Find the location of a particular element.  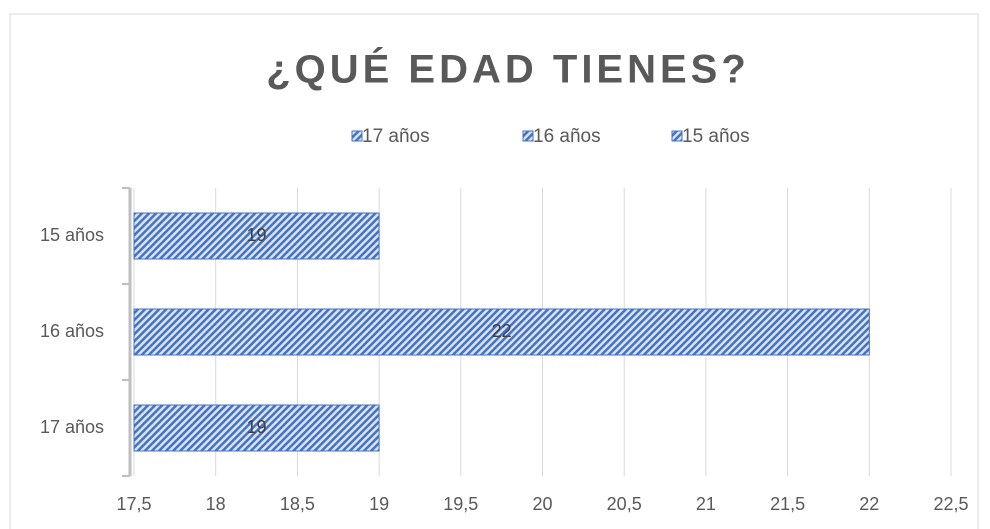

x-tick-label: 19,5 is located at coordinates (460, 504).